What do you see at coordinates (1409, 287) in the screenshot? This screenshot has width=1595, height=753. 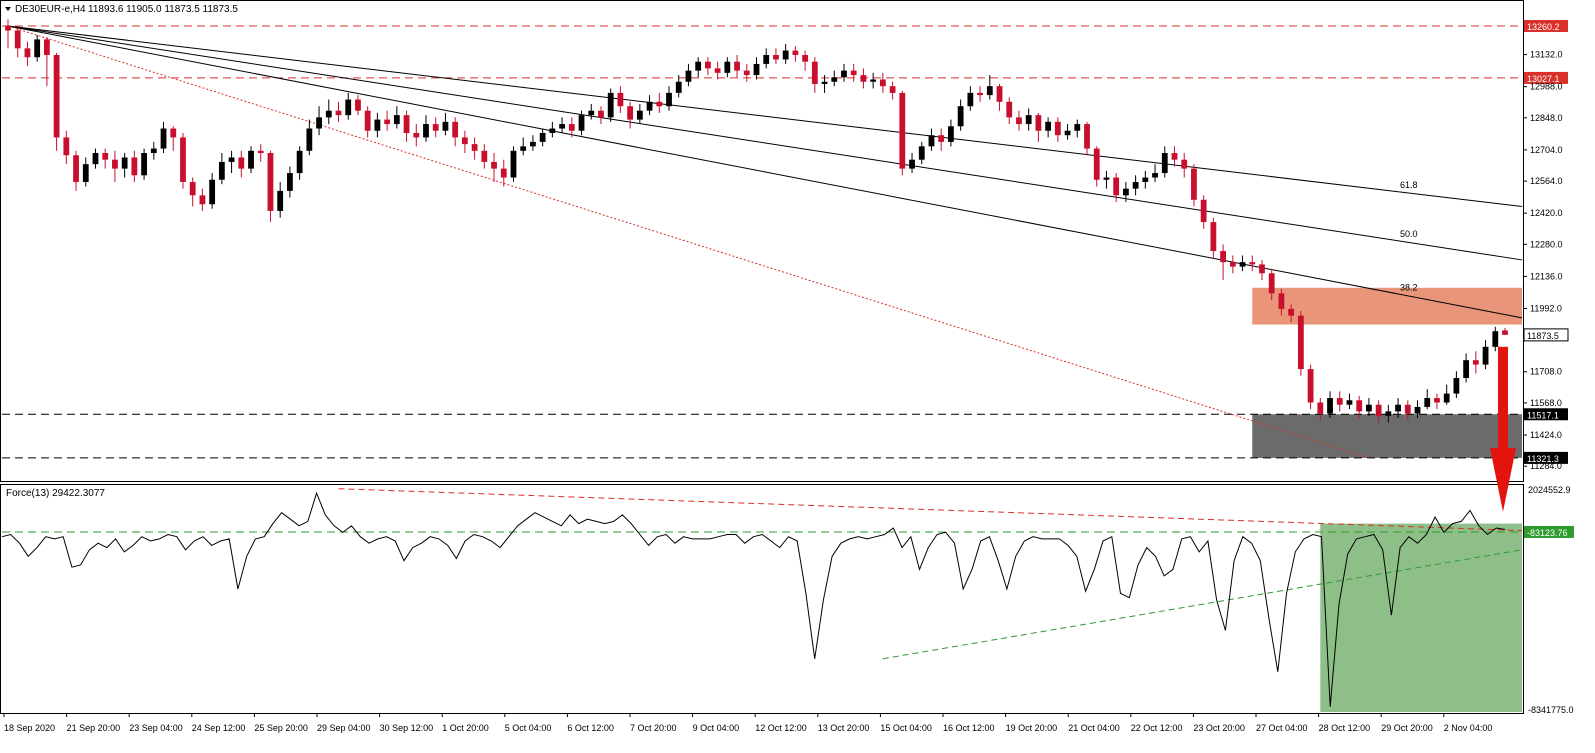 I see `fib-level-label: 38.2` at bounding box center [1409, 287].